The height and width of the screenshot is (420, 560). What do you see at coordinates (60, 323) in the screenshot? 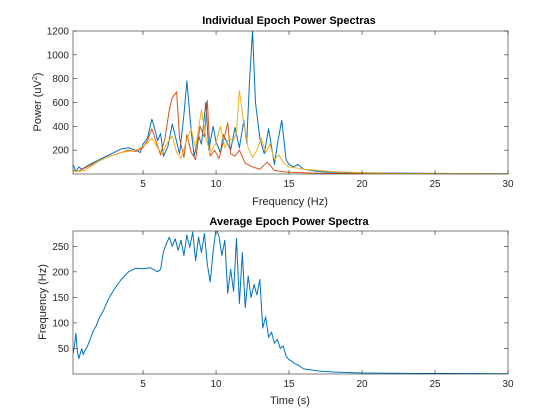
I see `y-tick-label: 100` at bounding box center [60, 323].